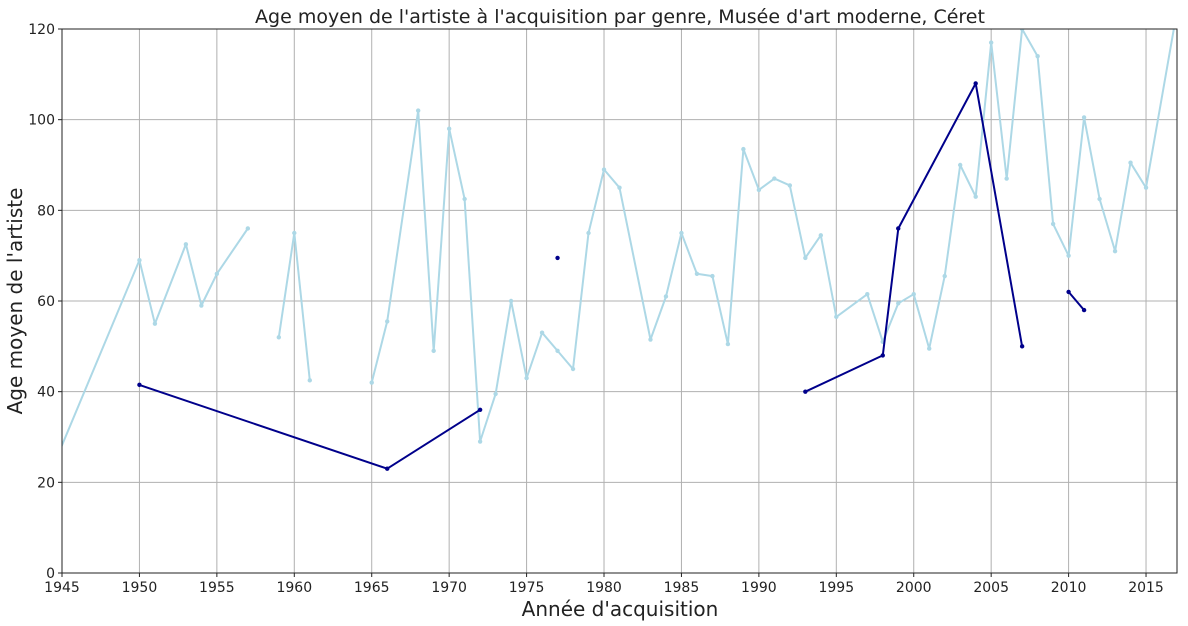 The width and height of the screenshot is (1188, 626). What do you see at coordinates (1069, 588) in the screenshot?
I see `x-tick-label: 2010` at bounding box center [1069, 588].